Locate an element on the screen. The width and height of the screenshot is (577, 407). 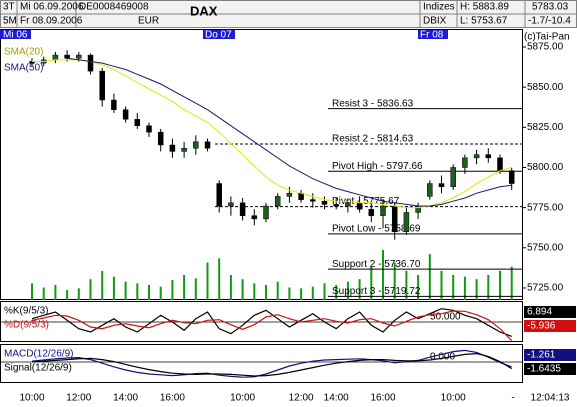
legend-label: %K(9/5/3) is located at coordinates (26, 311).